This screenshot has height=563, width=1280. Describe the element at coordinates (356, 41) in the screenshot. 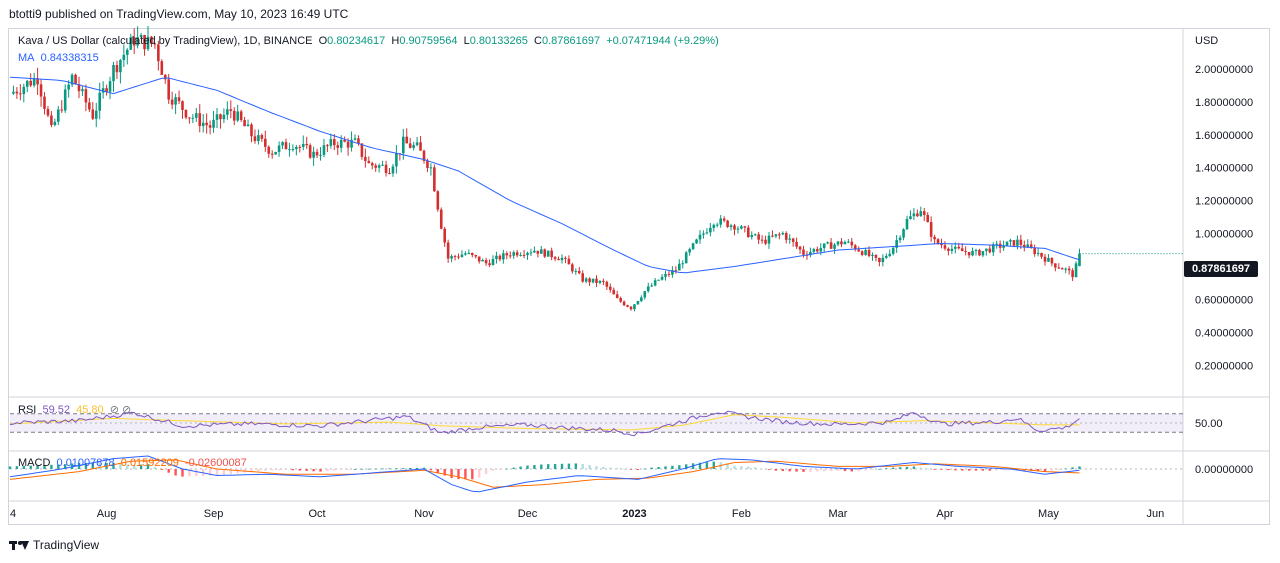

I see `open-value: 0.80234617` at that location.